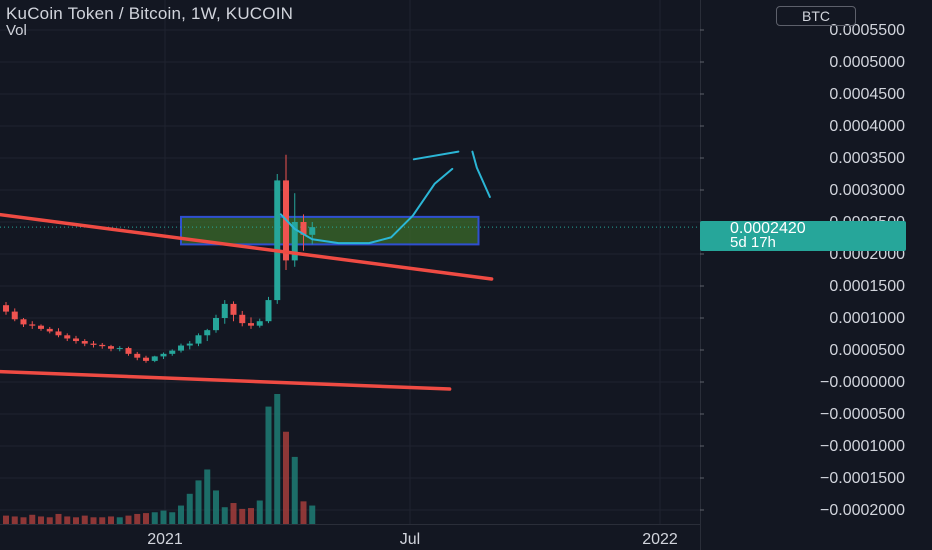 The image size is (932, 550). Describe the element at coordinates (867, 190) in the screenshot. I see `price-tick-label: 0.0003000` at that location.